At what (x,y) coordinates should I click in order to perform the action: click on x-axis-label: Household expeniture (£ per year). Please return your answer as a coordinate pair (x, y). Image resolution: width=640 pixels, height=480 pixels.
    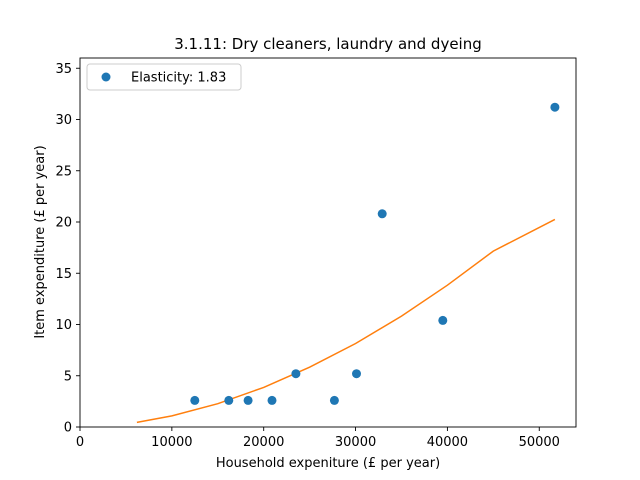
    Looking at the image, I should click on (328, 463).